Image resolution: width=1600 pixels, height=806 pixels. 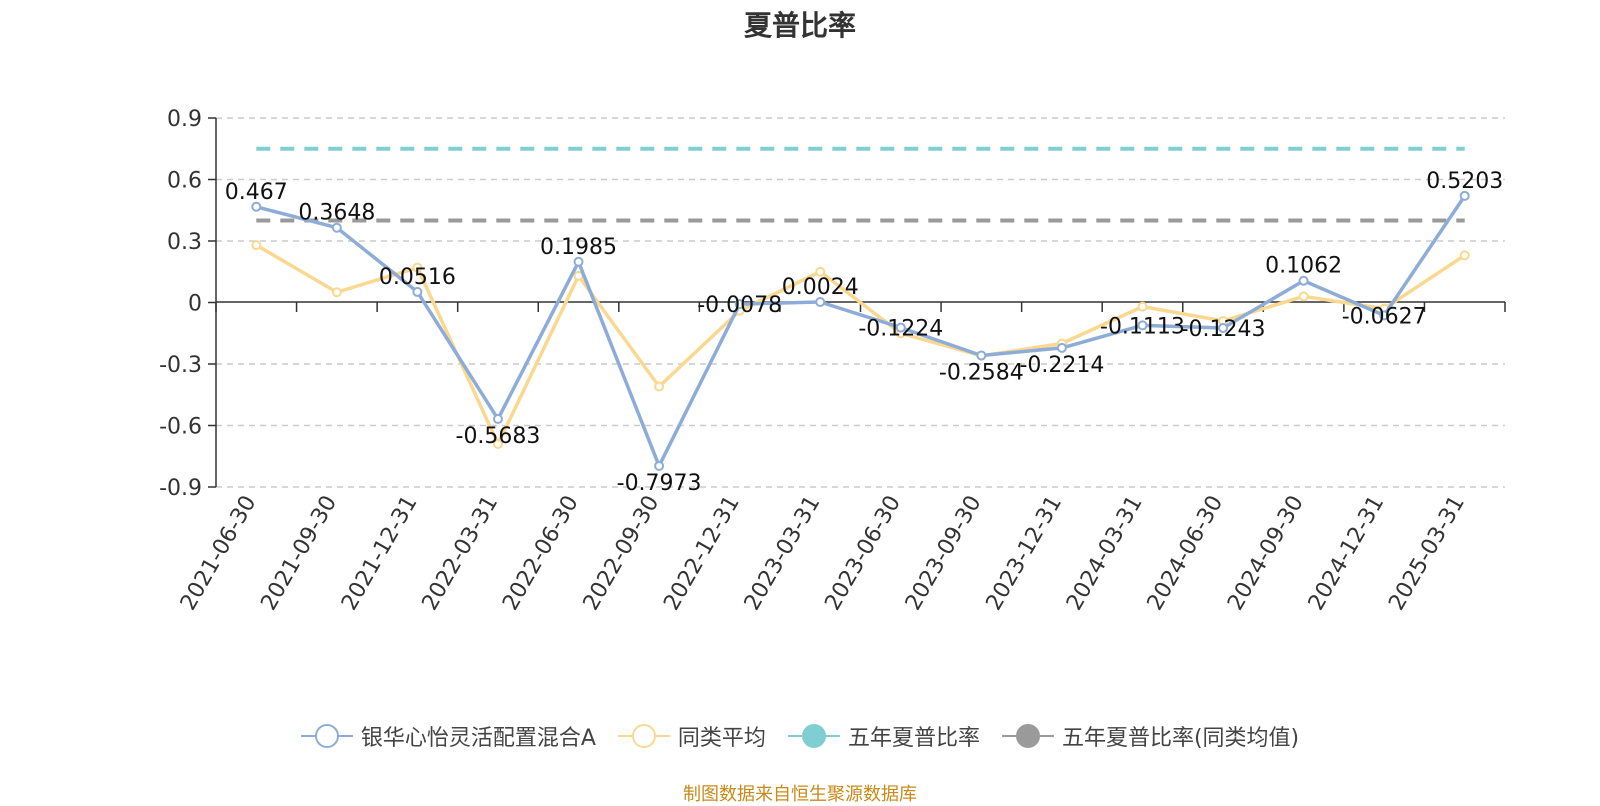 I want to click on data-label: 0.1985, so click(x=578, y=247).